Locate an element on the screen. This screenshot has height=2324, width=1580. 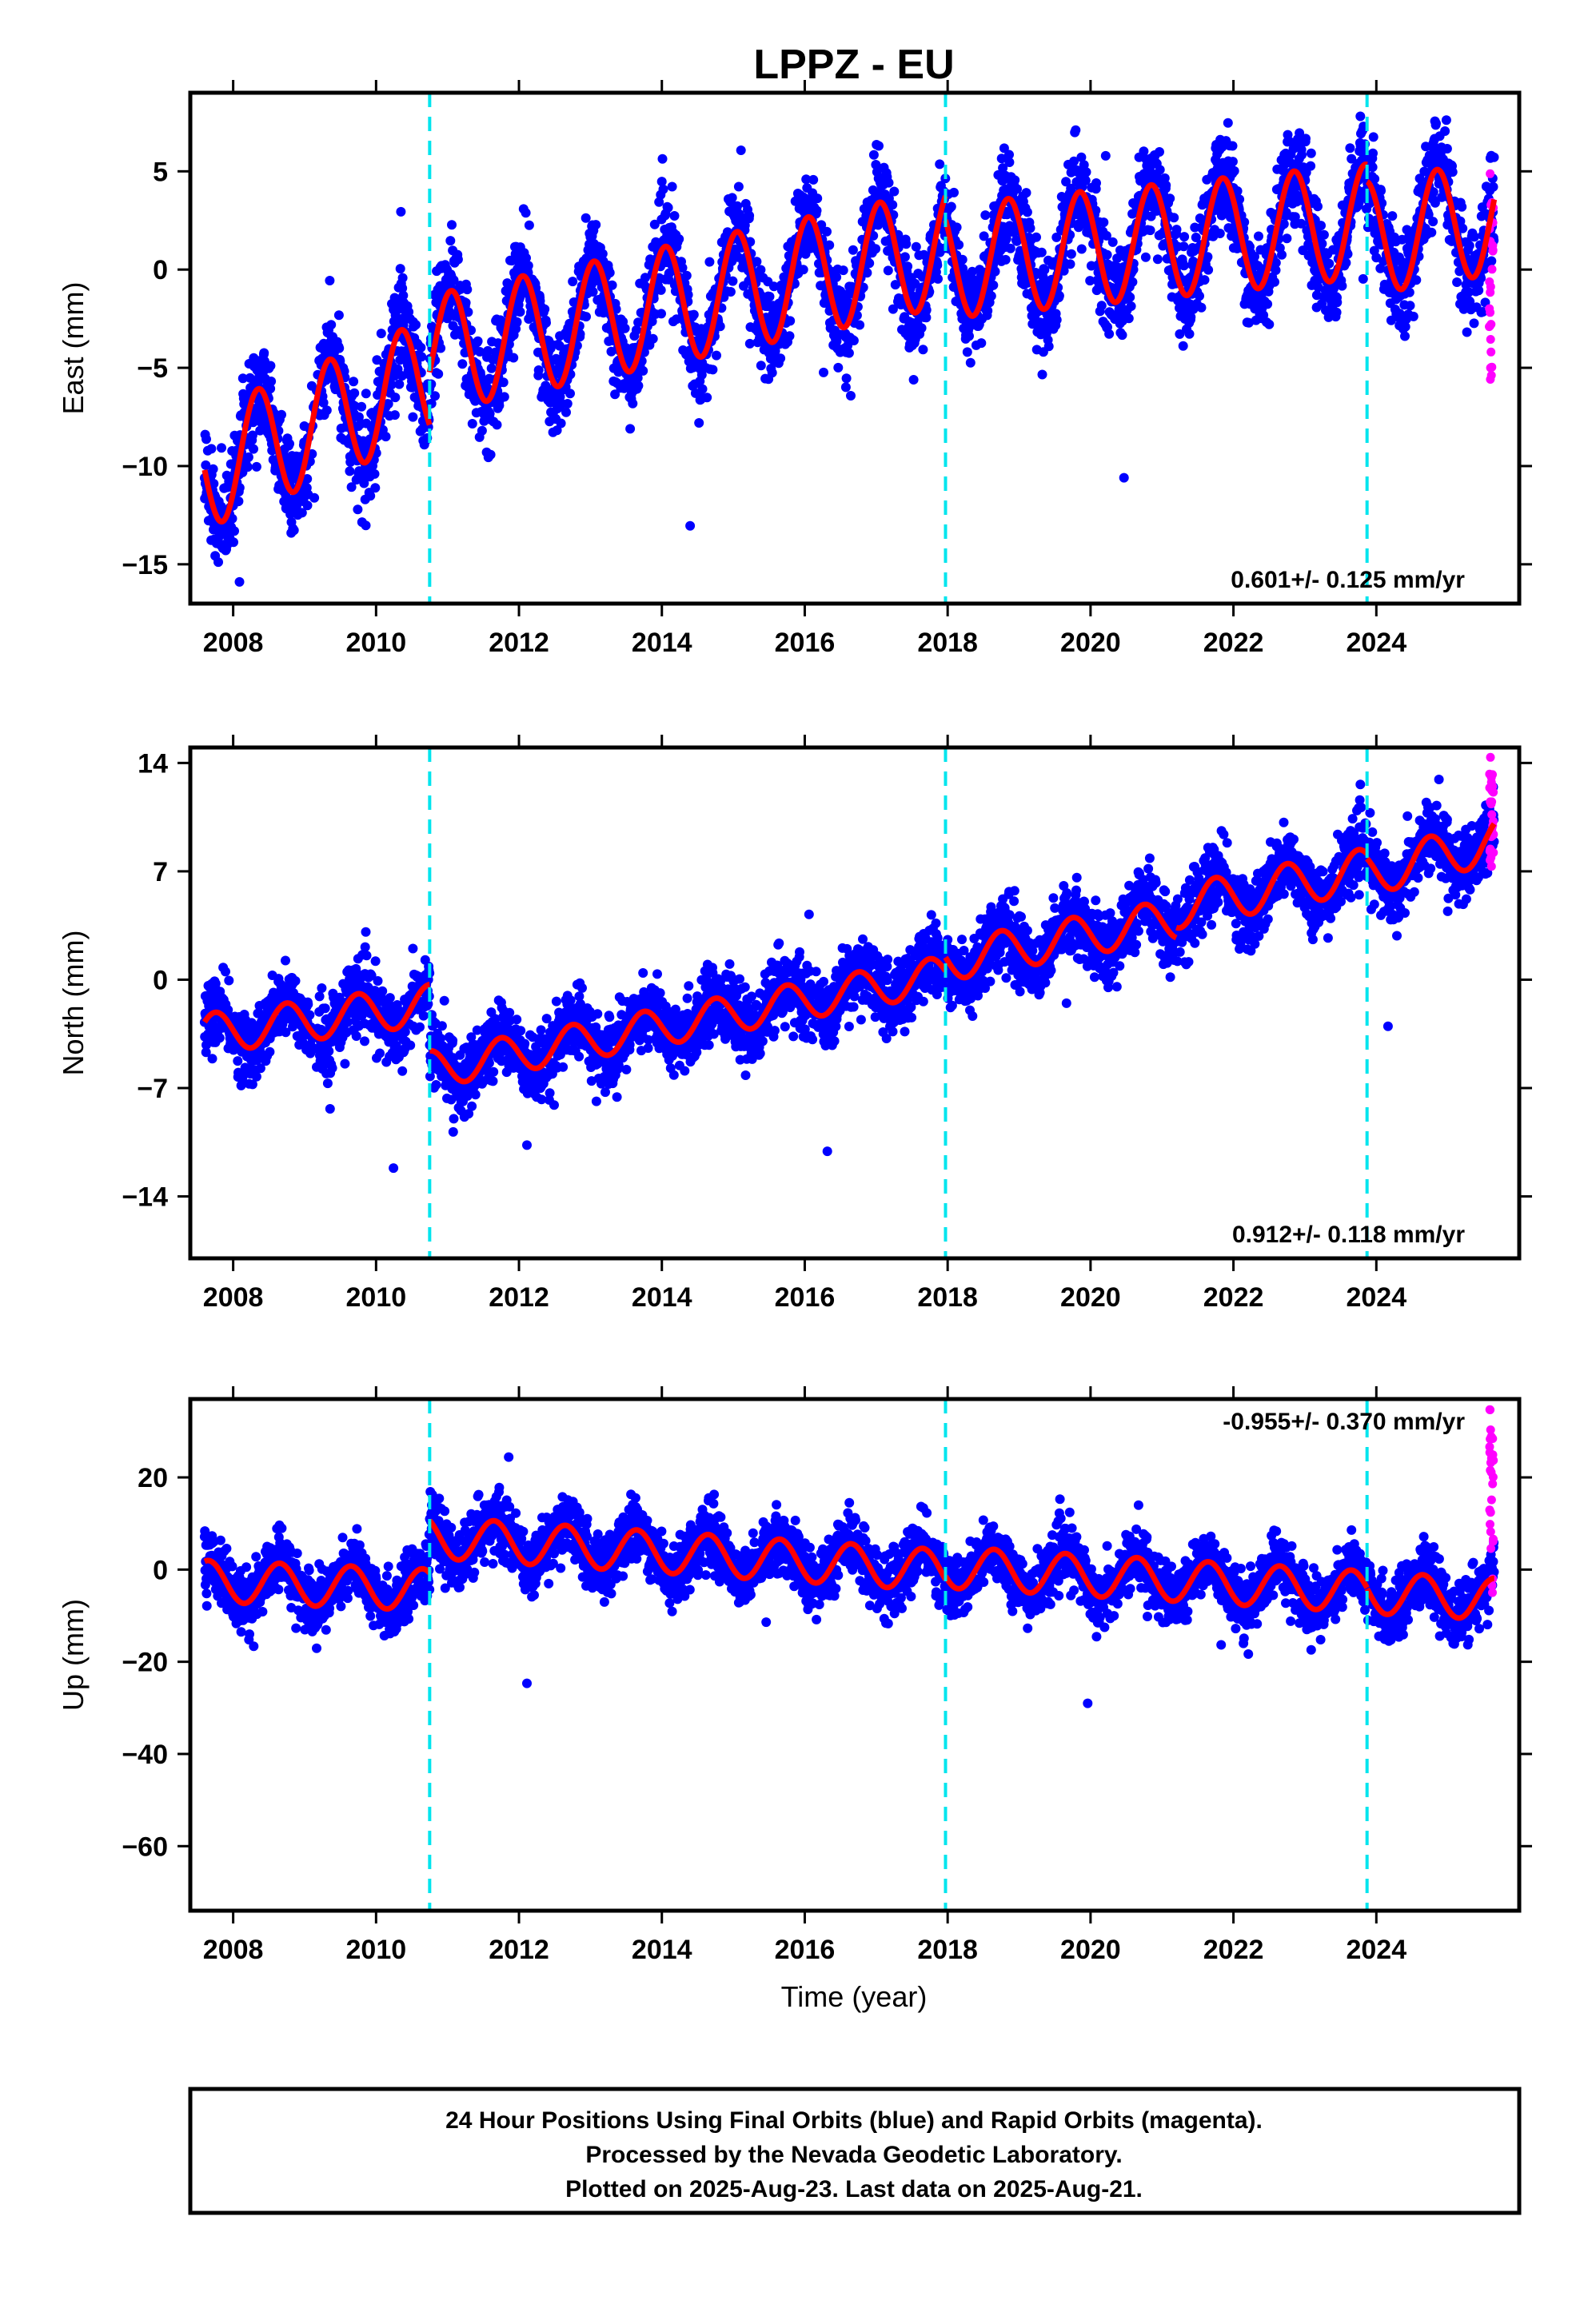
y-tick-label: 0 is located at coordinates (160, 270).